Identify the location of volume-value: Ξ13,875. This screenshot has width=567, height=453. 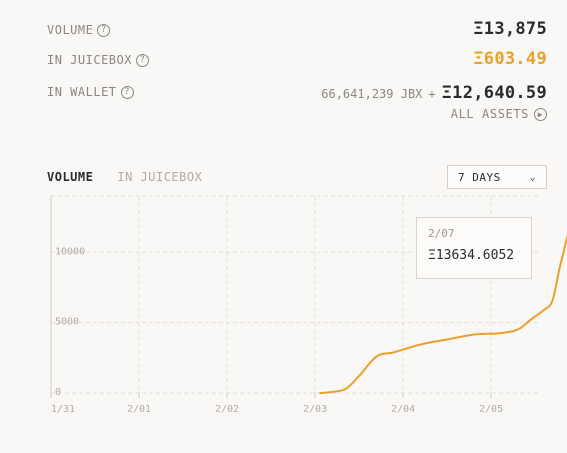
(510, 29).